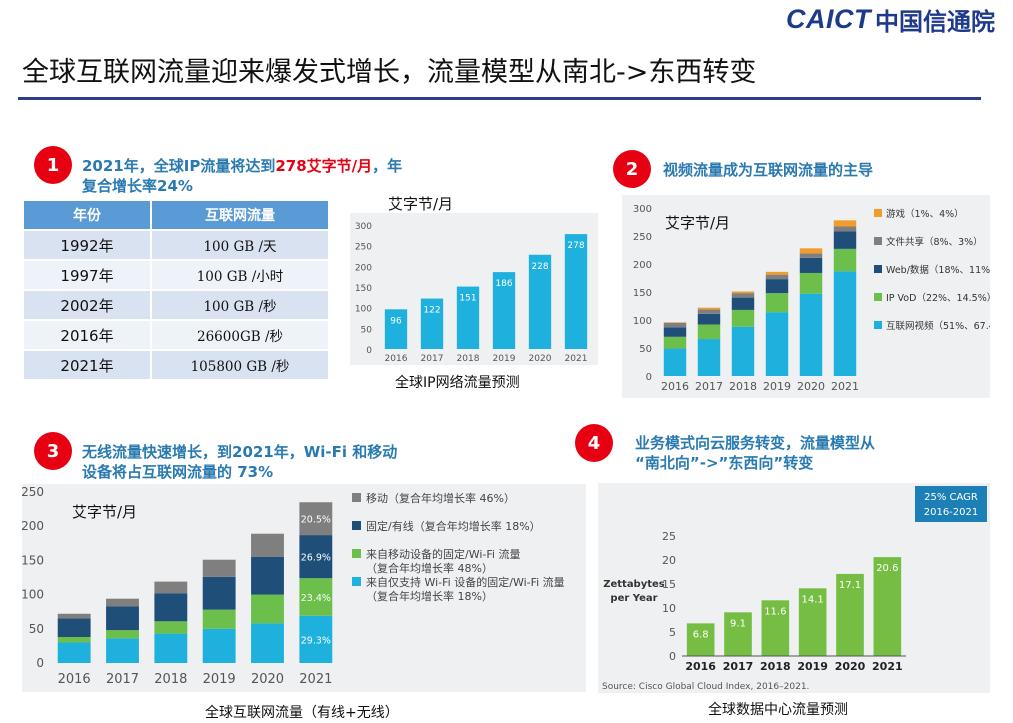 This screenshot has height=723, width=1013. Describe the element at coordinates (87, 335) in the screenshot. I see `table-cell: 2016年` at that location.